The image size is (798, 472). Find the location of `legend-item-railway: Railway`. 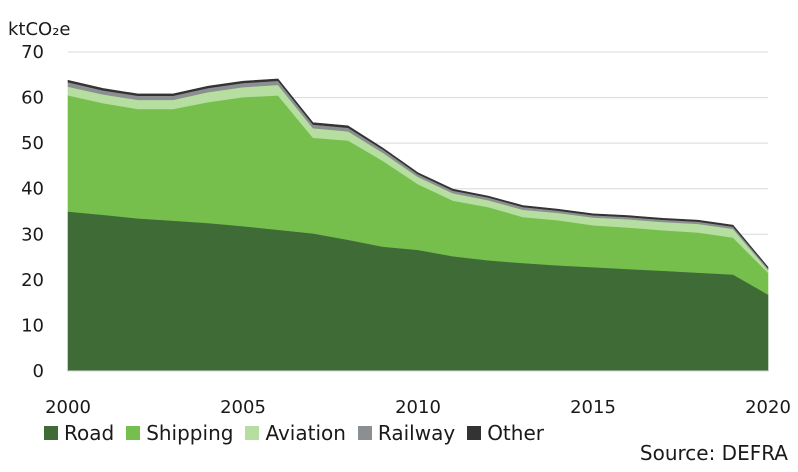

legend-item-railway: Railway is located at coordinates (406, 433).